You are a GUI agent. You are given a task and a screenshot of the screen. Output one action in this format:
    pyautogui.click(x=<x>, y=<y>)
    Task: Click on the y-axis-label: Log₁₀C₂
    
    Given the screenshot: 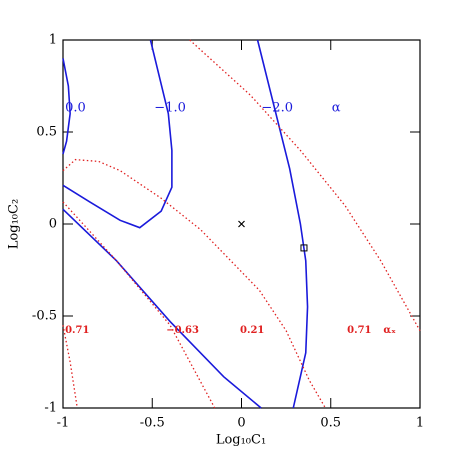 What is the action you would take?
    pyautogui.click(x=14, y=224)
    